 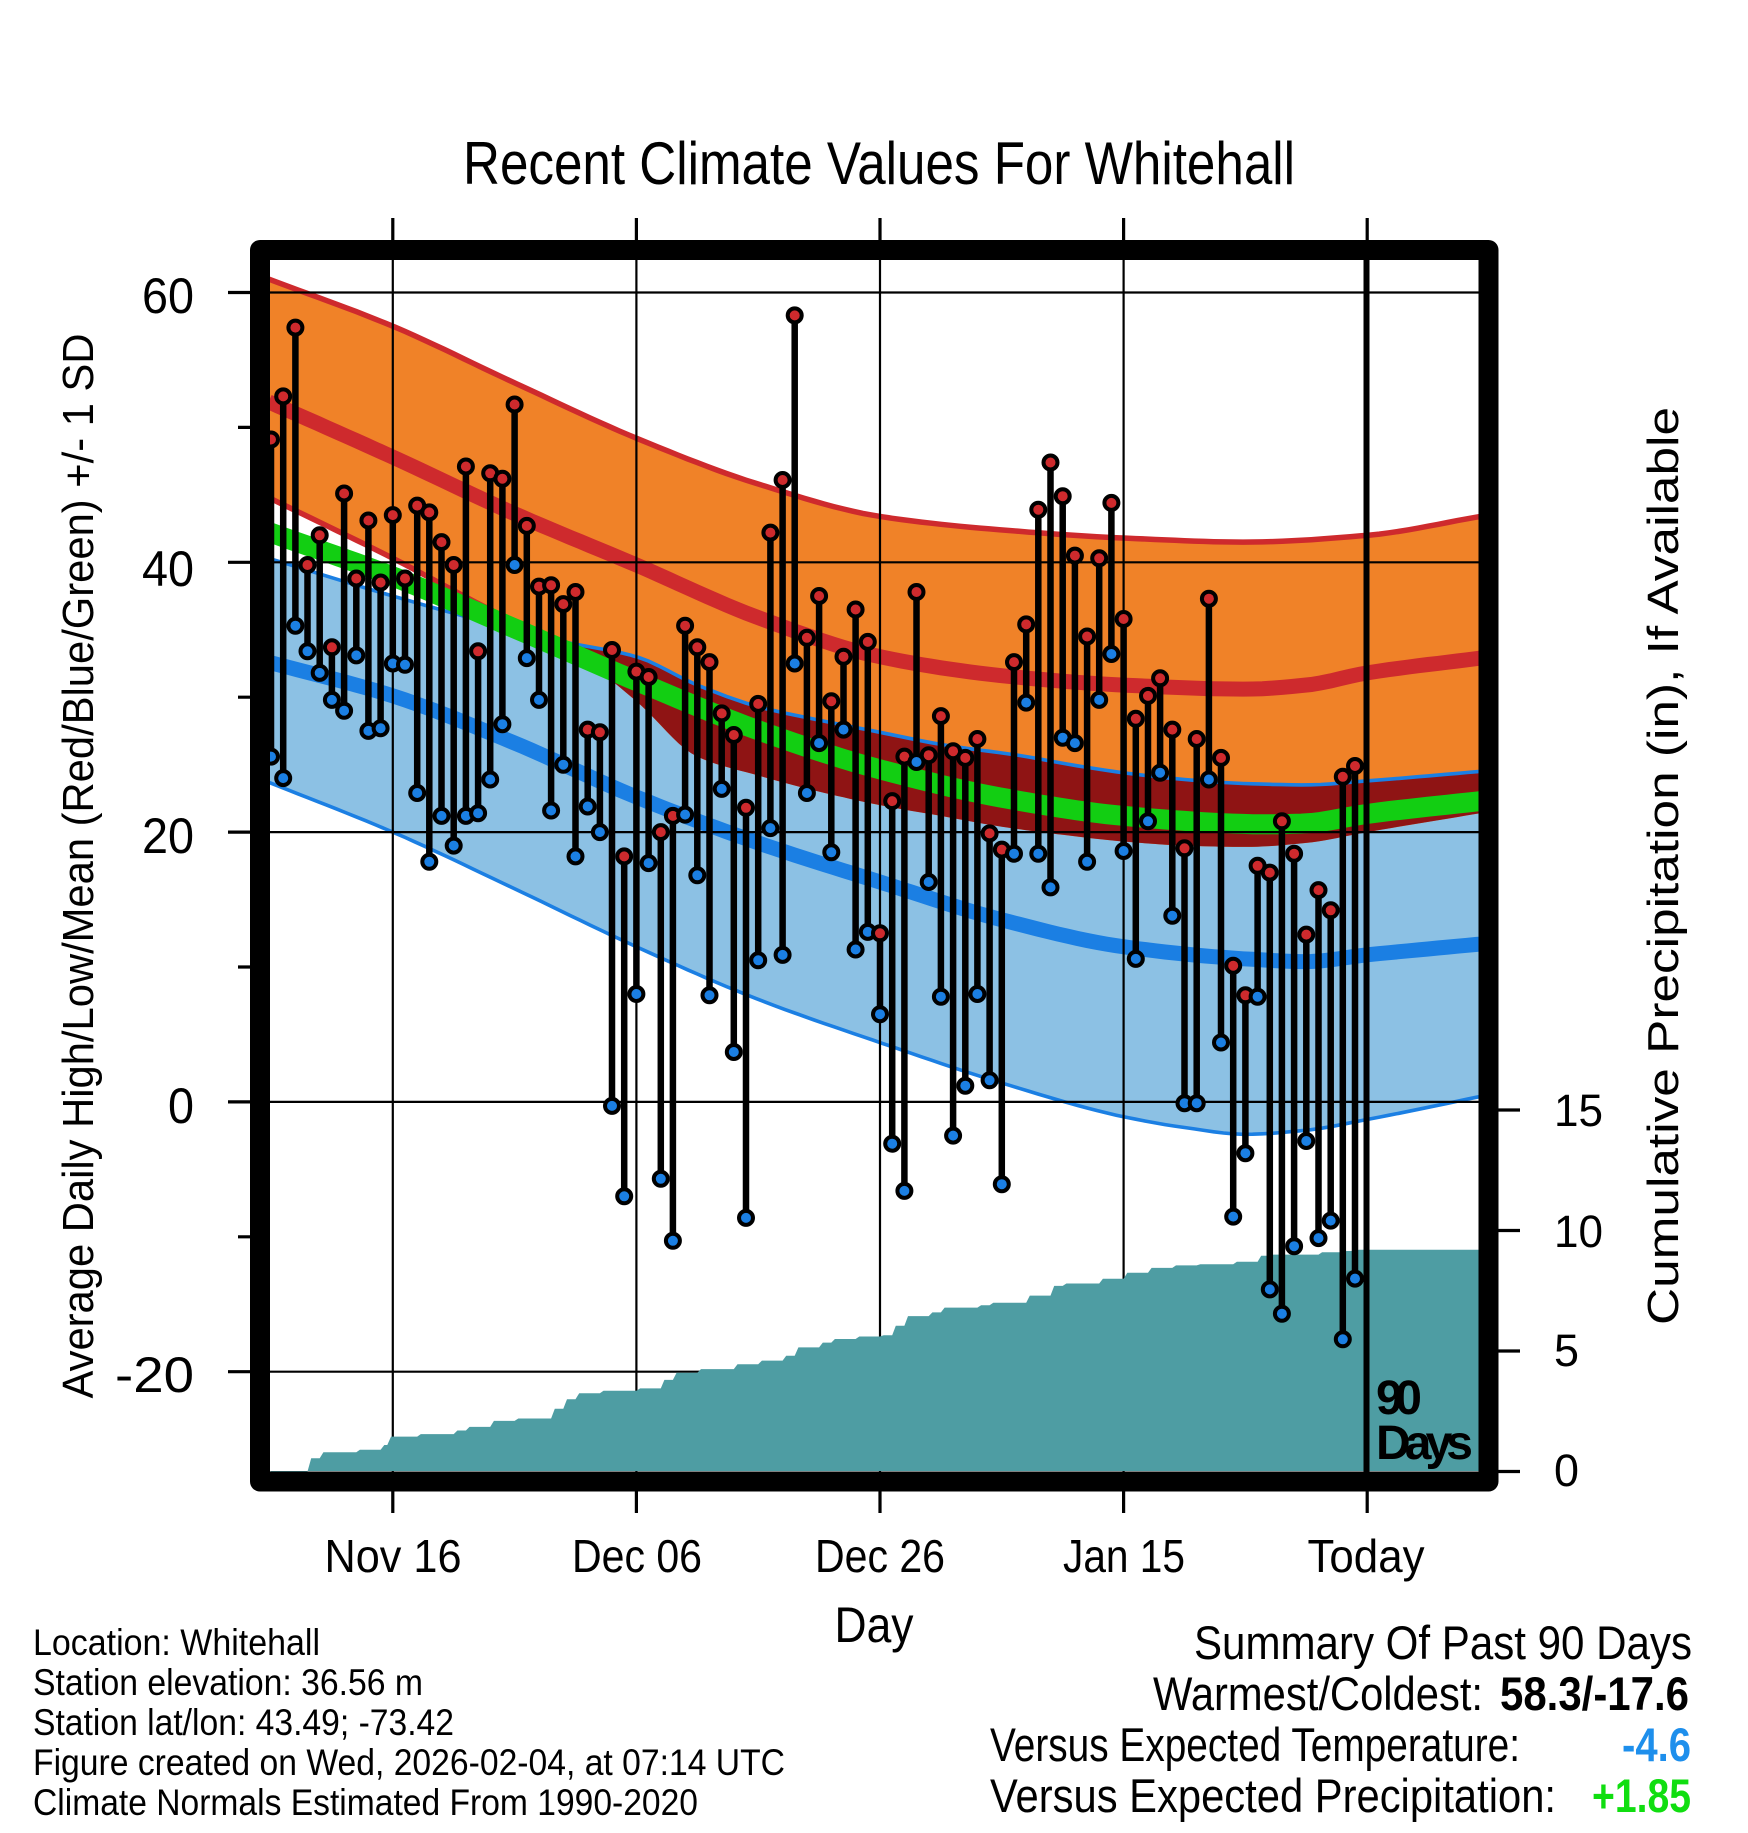 What do you see at coordinates (1399, 1398) in the screenshot?
I see `svg-text: 90` at bounding box center [1399, 1398].